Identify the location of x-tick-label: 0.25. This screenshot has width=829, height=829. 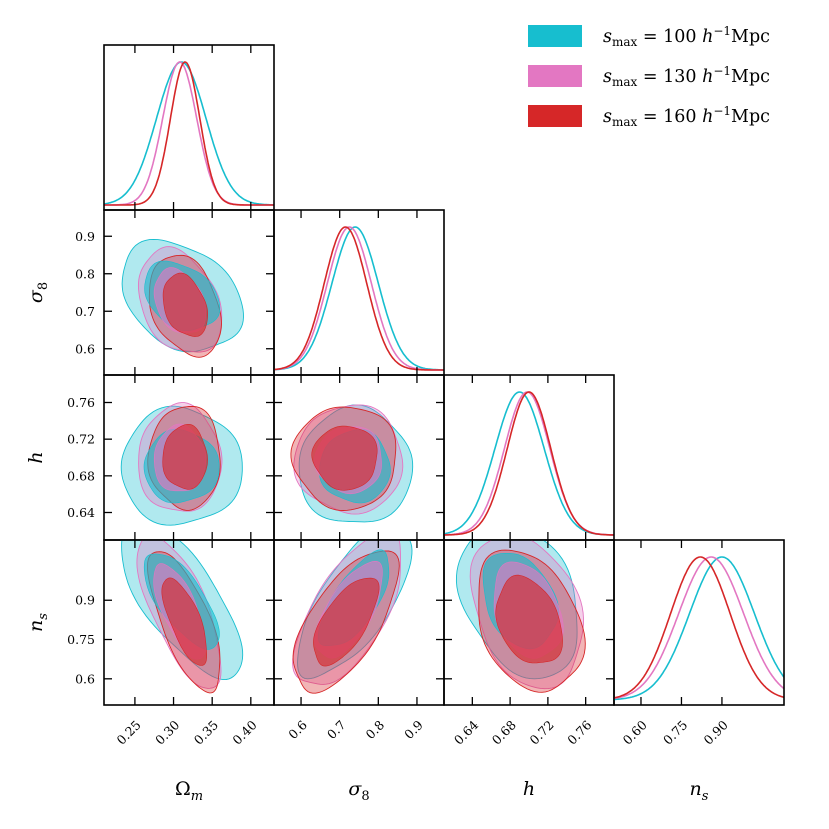
(129, 732).